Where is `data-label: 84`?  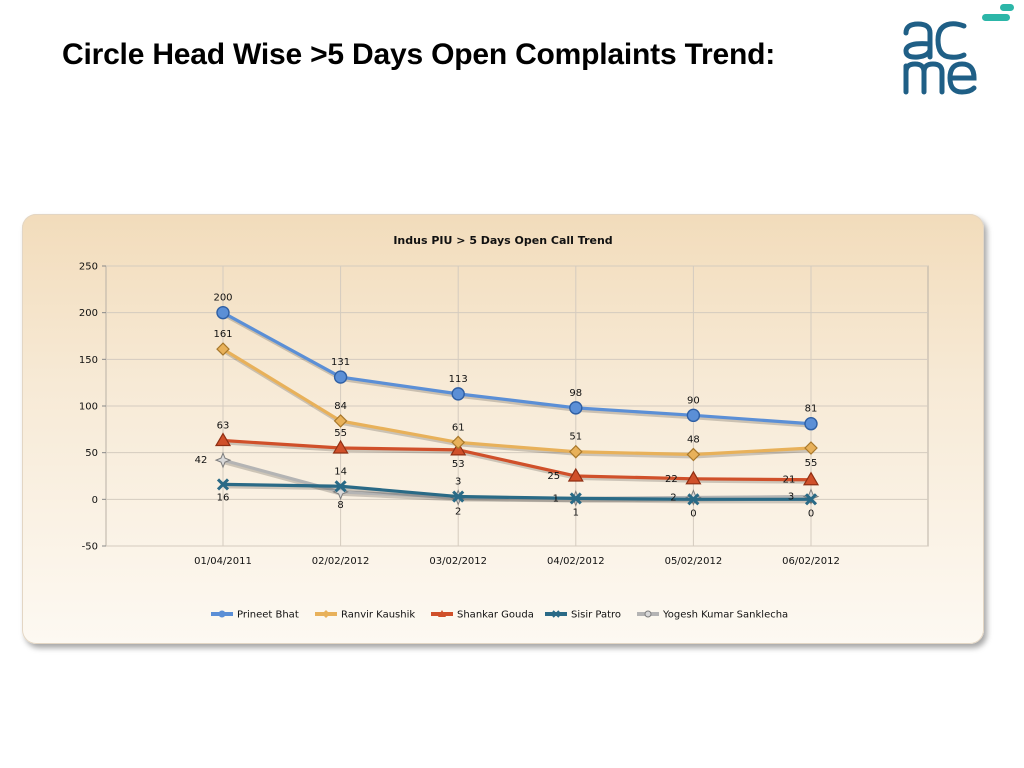
data-label: 84 is located at coordinates (340, 406).